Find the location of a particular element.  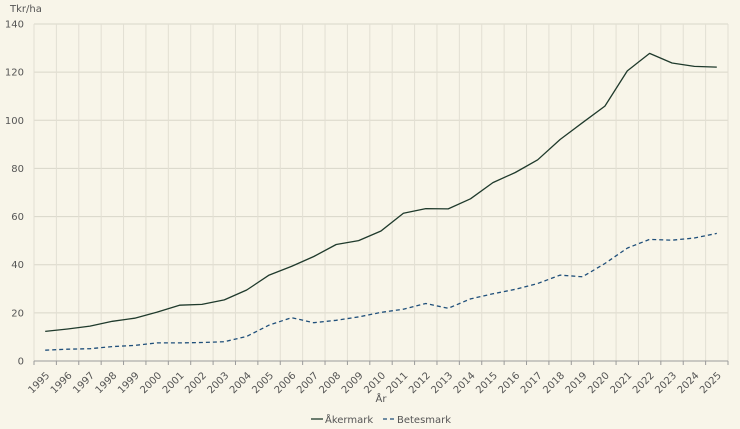

x-tick-label: 2009 is located at coordinates (353, 383).